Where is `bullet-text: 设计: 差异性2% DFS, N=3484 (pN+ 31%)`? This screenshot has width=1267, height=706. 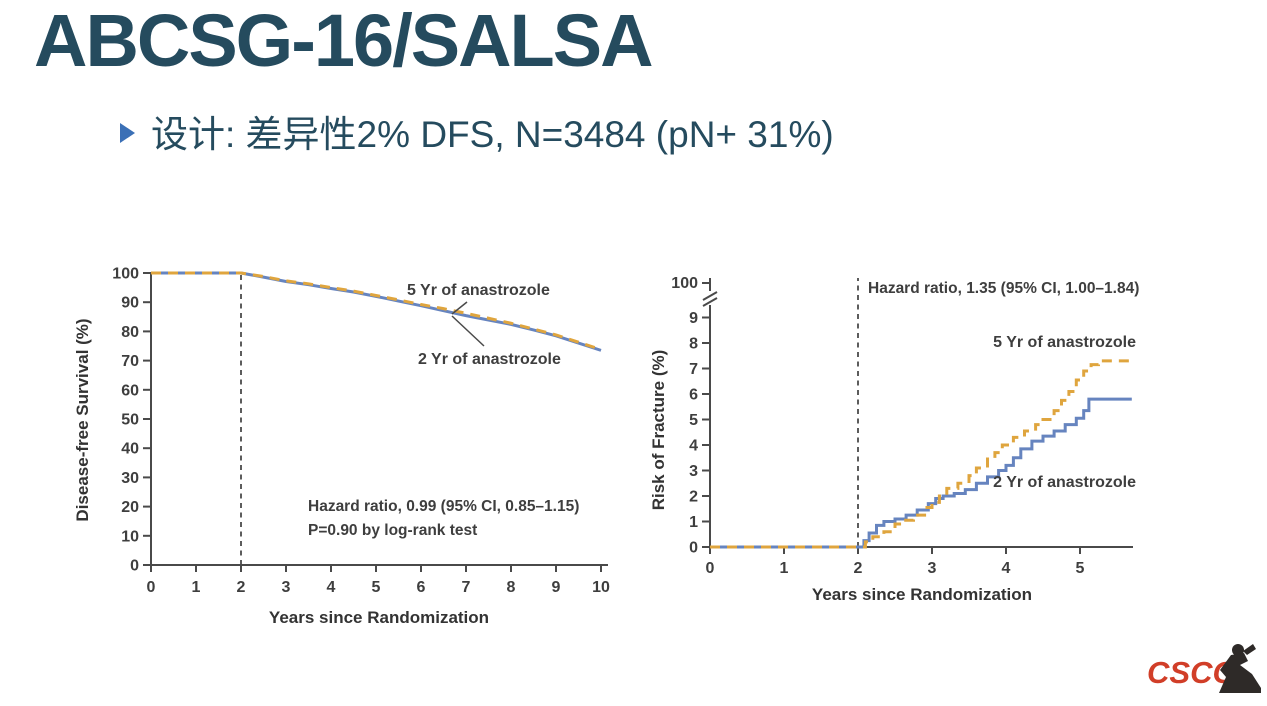 bullet-text: 设计: 差异性2% DFS, N=3484 (pN+ 31%) is located at coordinates (492, 134).